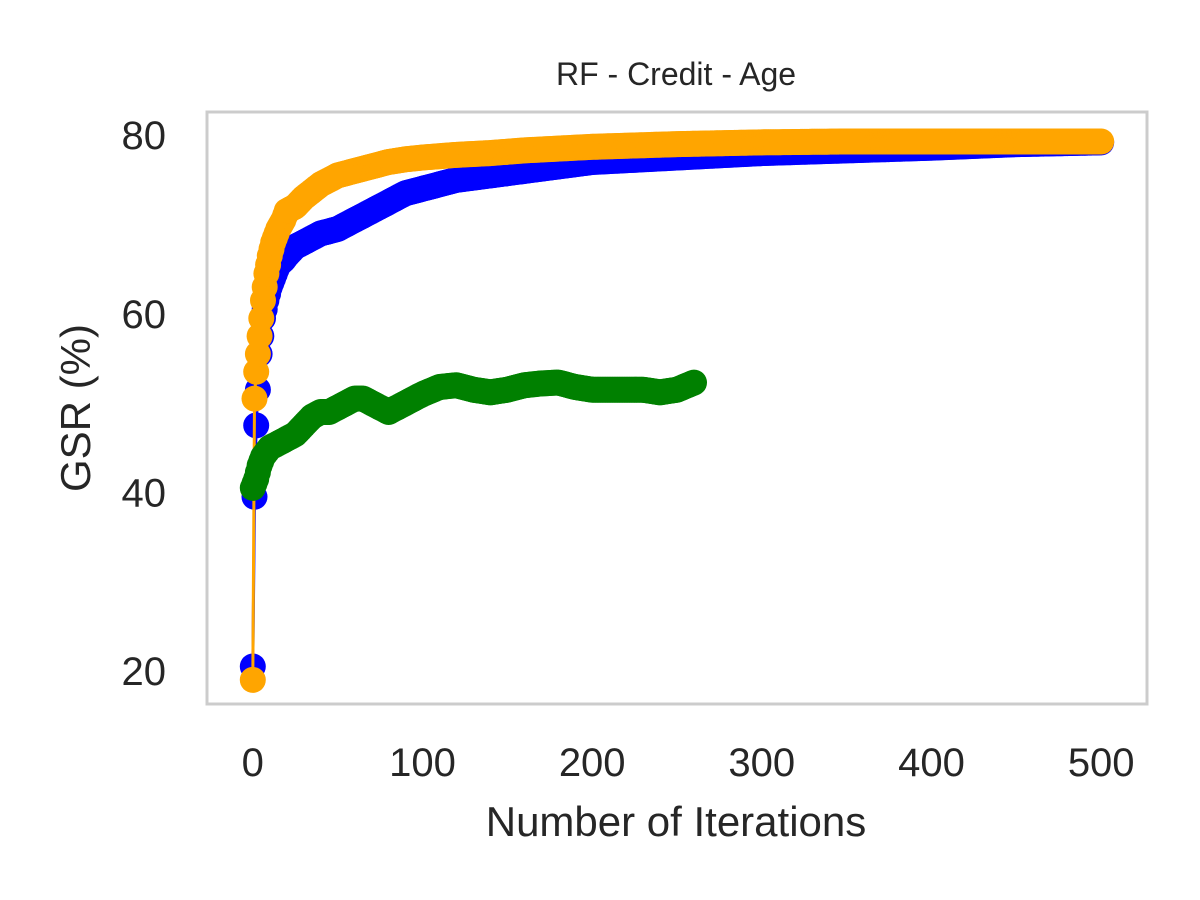 The height and width of the screenshot is (900, 1200). Describe the element at coordinates (676, 821) in the screenshot. I see `x-axis-label: Number of Iterations` at that location.